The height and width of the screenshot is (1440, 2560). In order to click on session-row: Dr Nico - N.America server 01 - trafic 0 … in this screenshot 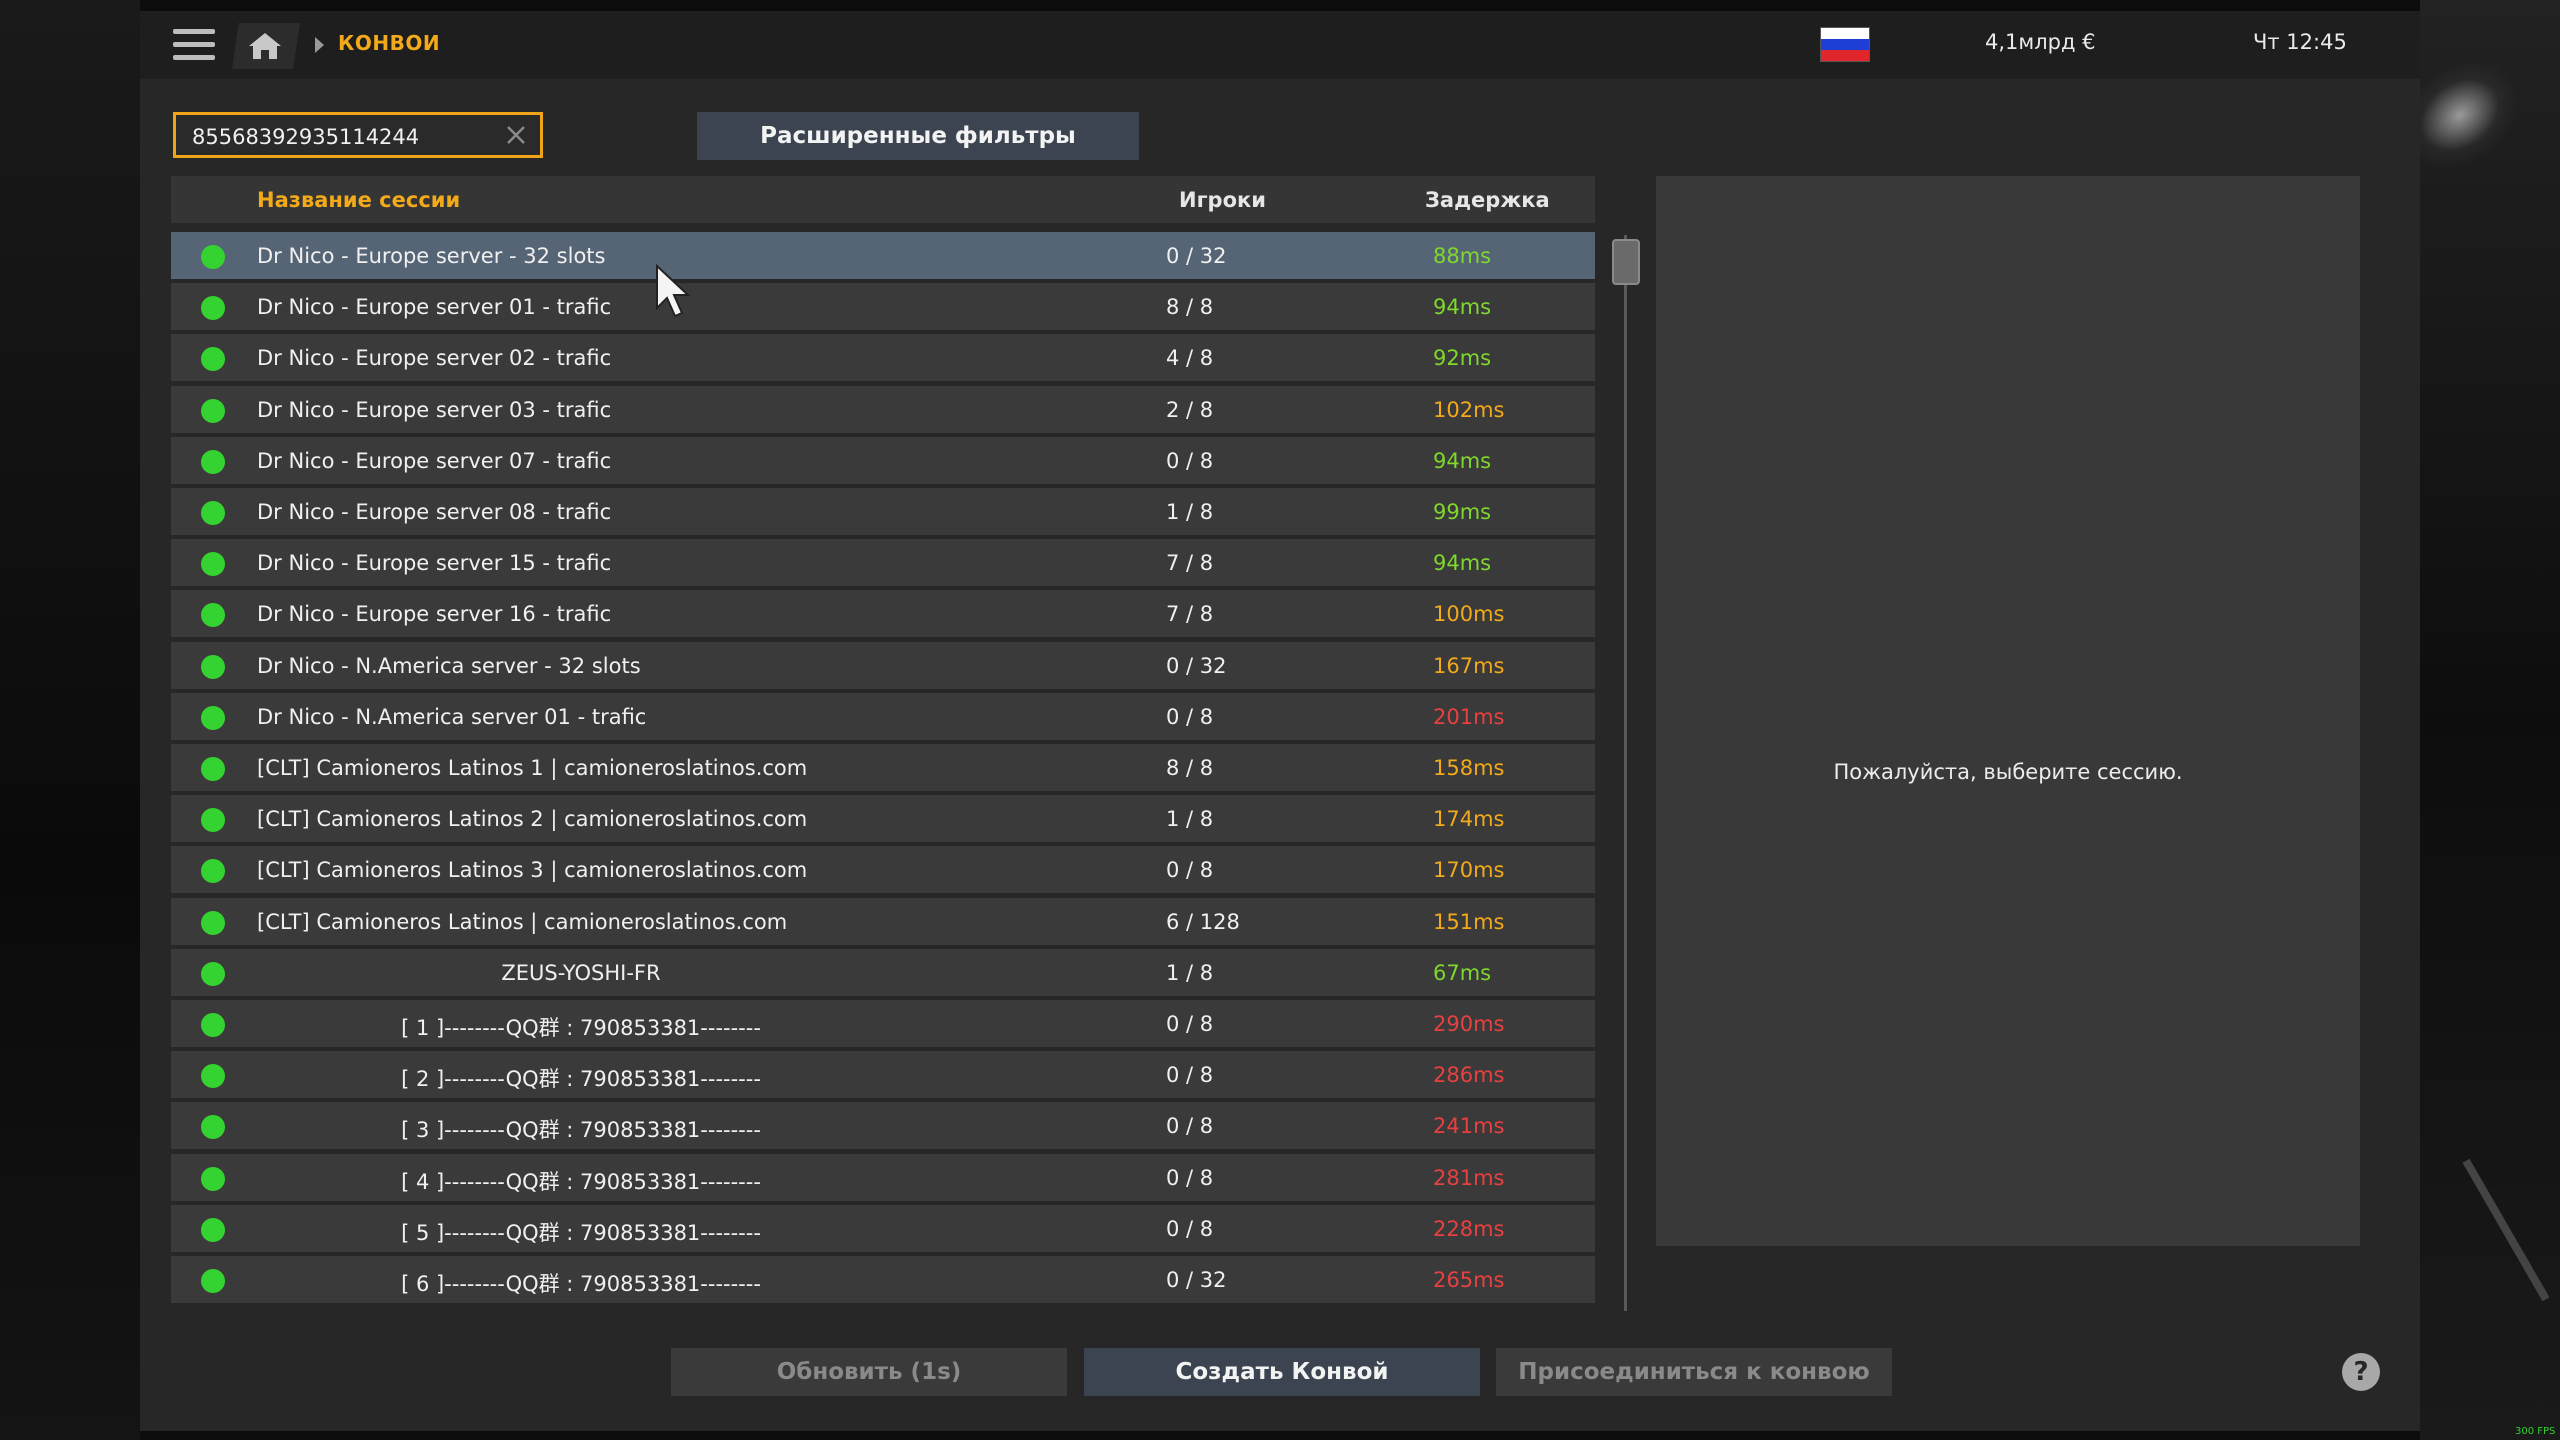, I will do `click(883, 716)`.